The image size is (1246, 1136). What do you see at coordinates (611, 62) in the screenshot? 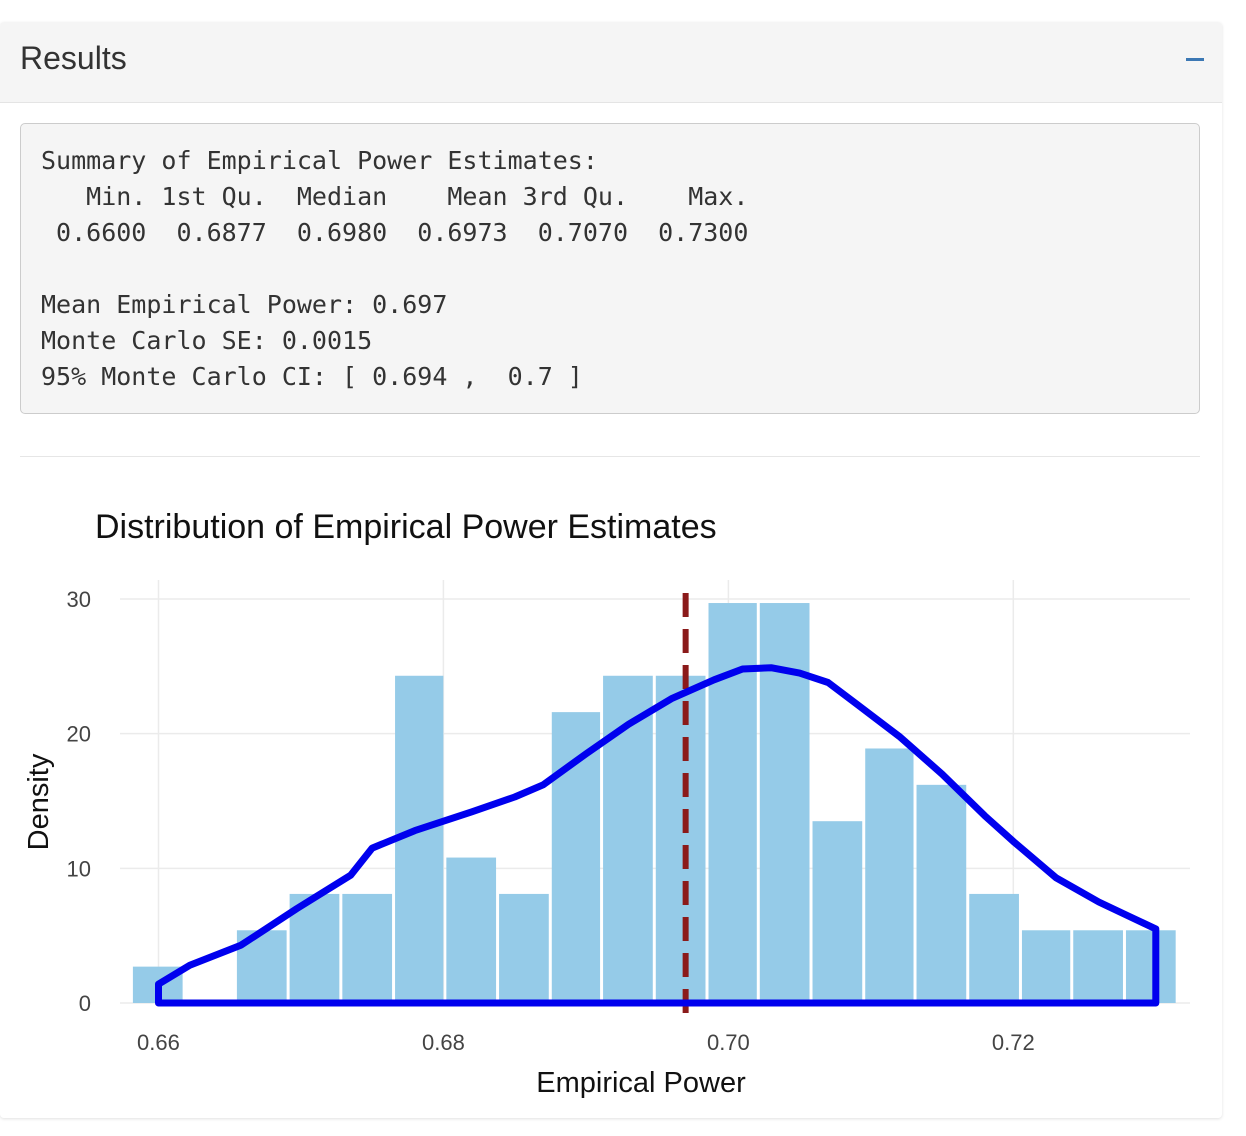
I see `panel-header: Results` at bounding box center [611, 62].